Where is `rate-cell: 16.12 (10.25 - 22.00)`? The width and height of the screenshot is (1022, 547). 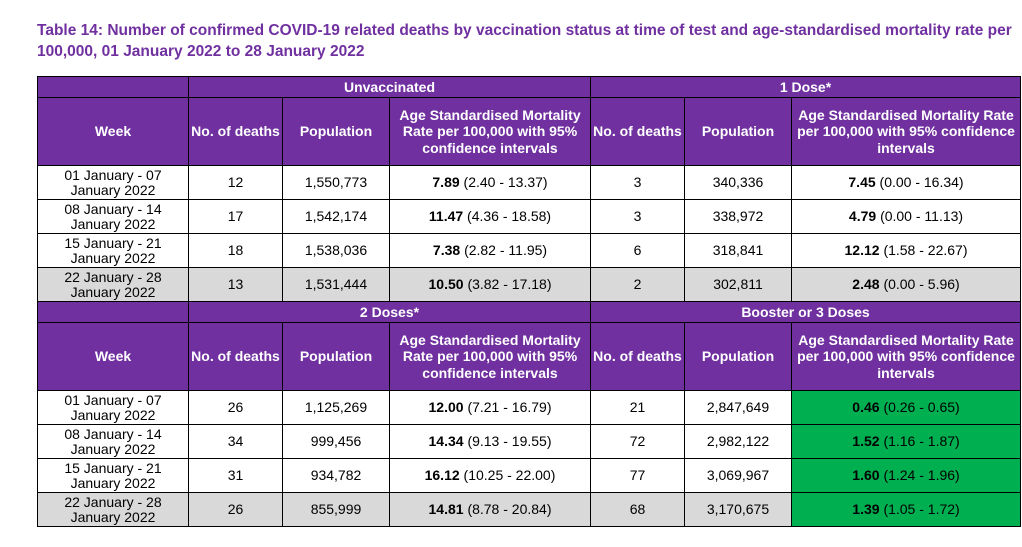 rate-cell: 16.12 (10.25 - 22.00) is located at coordinates (490, 475).